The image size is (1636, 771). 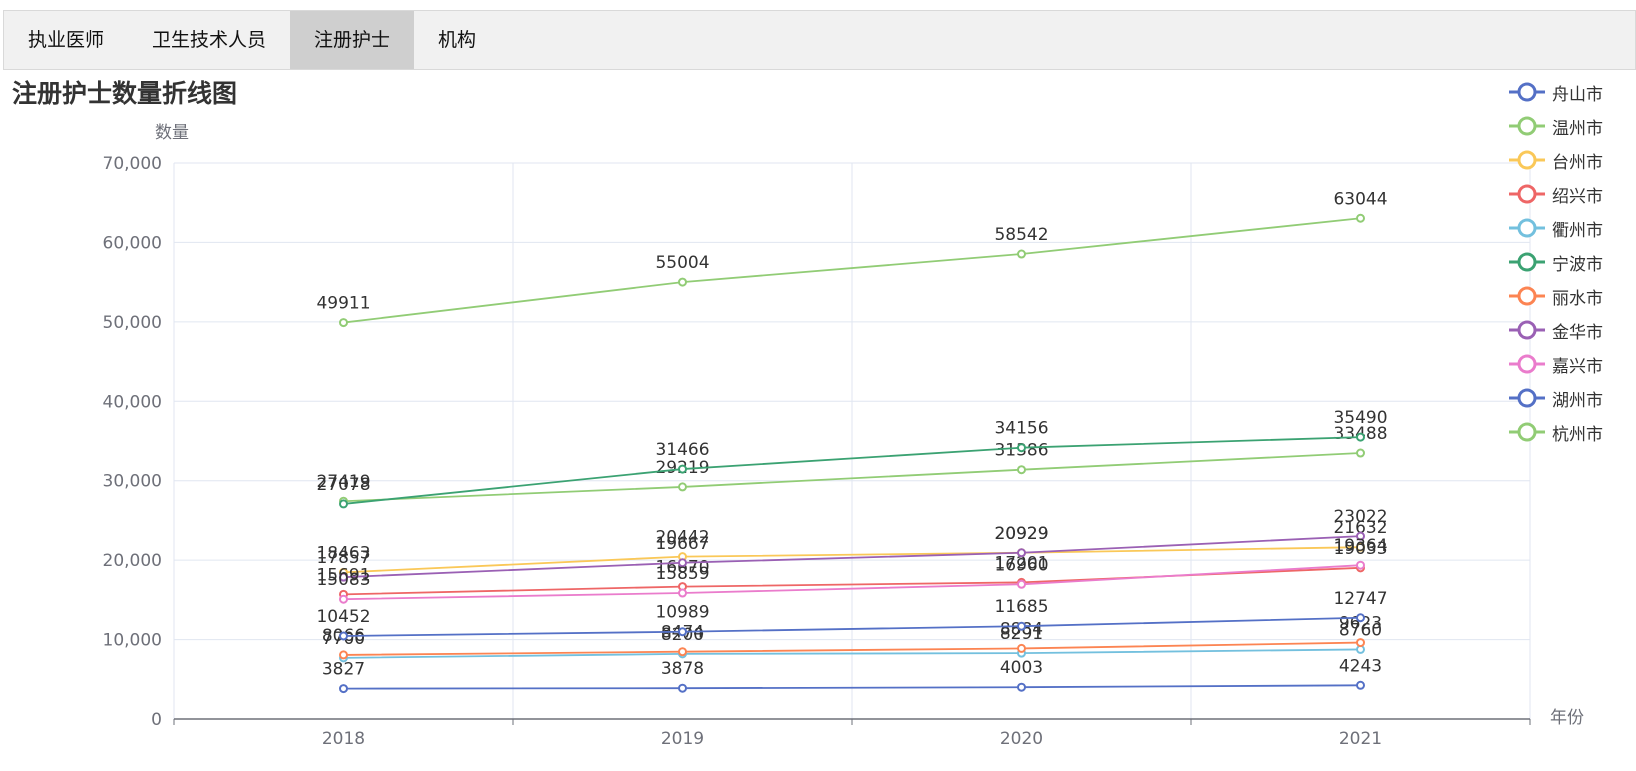 I want to click on data-label: 4243, so click(x=1360, y=666).